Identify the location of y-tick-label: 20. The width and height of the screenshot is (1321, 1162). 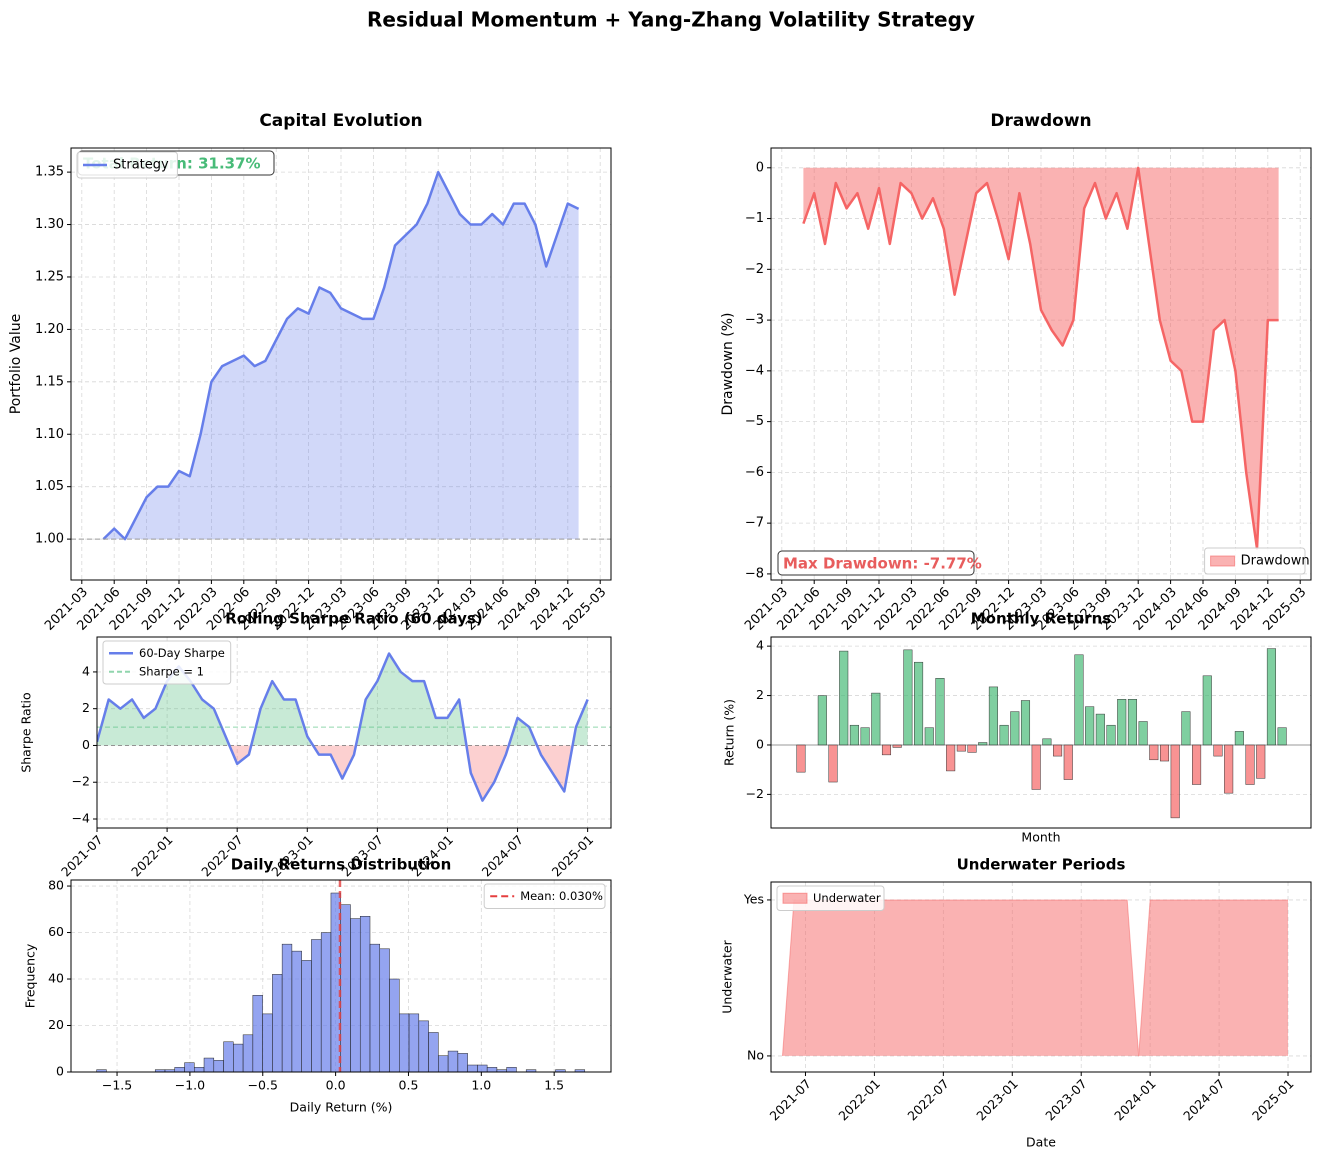
(56, 1024).